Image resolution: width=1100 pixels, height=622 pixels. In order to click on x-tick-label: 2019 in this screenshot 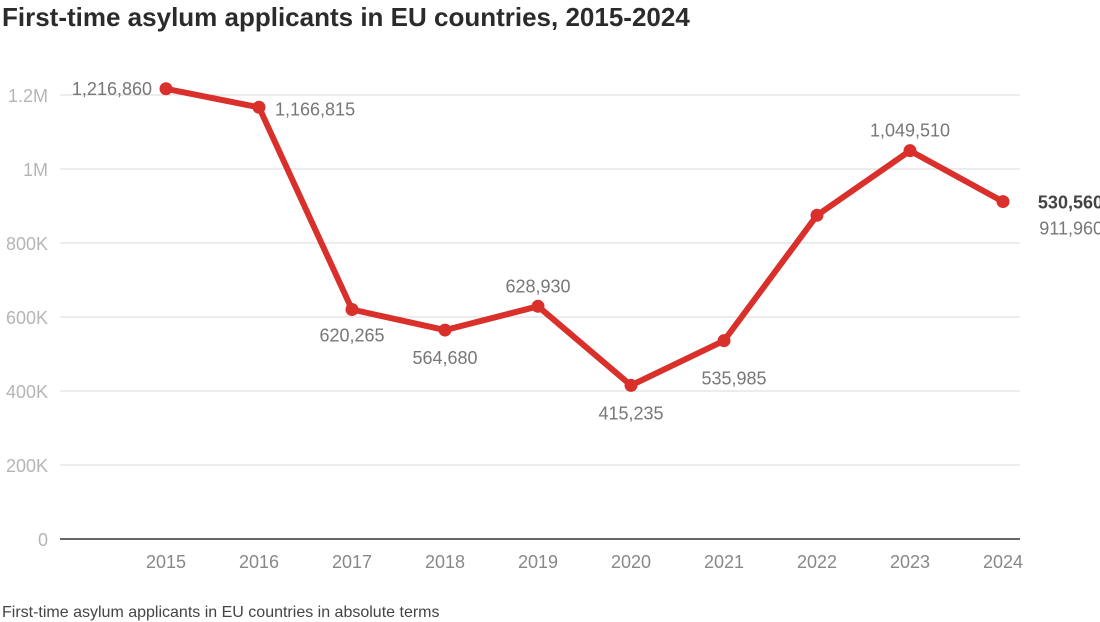, I will do `click(538, 562)`.